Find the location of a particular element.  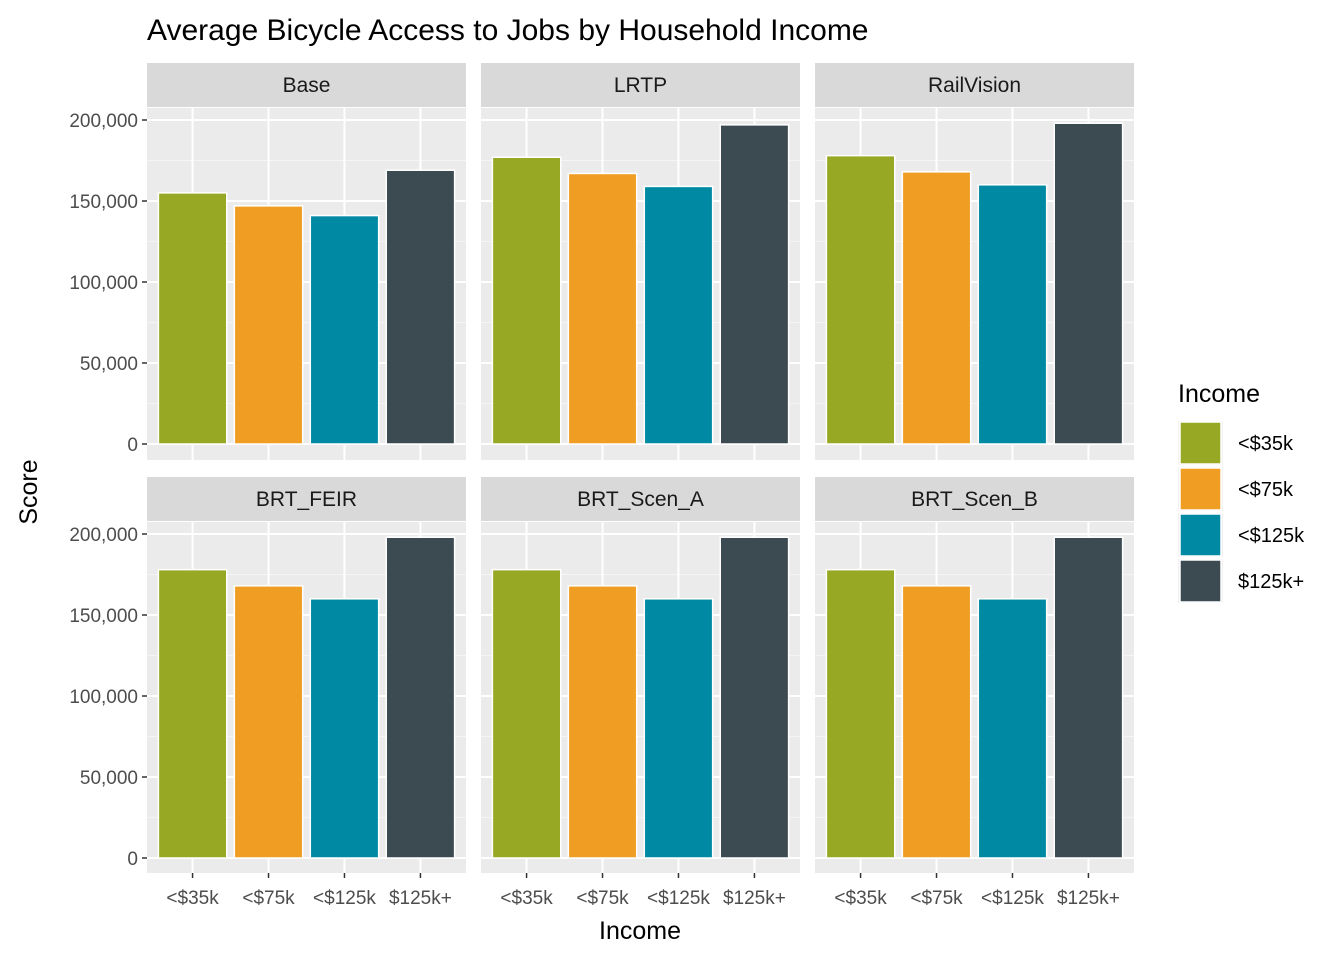

facet-strip-label: RailVision is located at coordinates (974, 85).